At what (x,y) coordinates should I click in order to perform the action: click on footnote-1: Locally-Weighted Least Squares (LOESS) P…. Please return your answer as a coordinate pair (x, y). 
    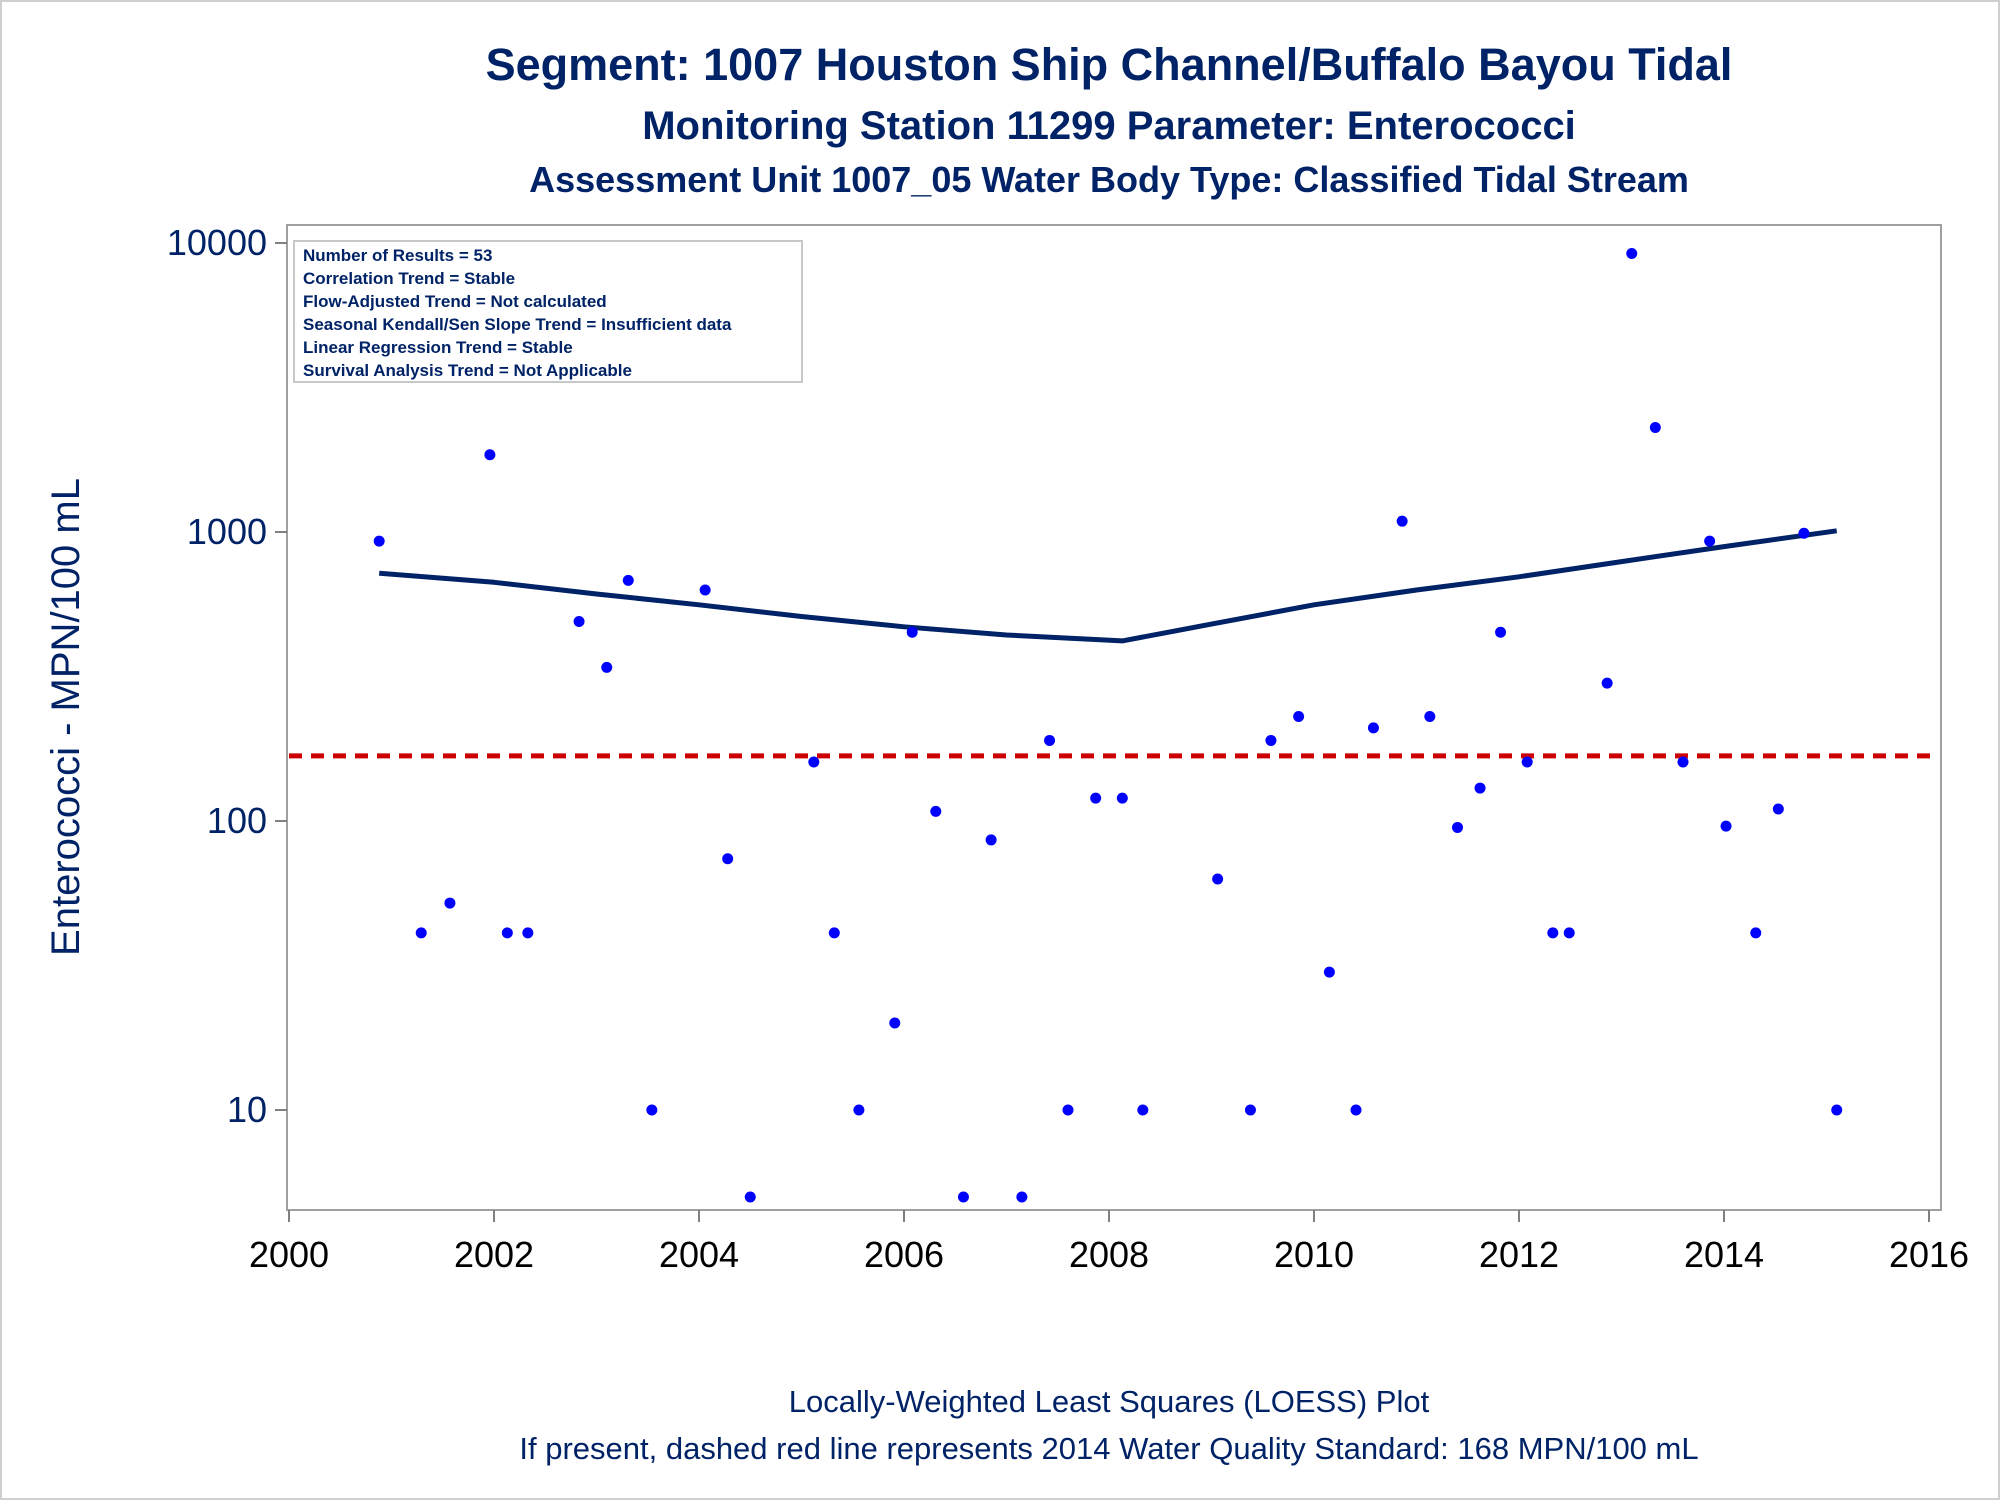
    Looking at the image, I should click on (1109, 1401).